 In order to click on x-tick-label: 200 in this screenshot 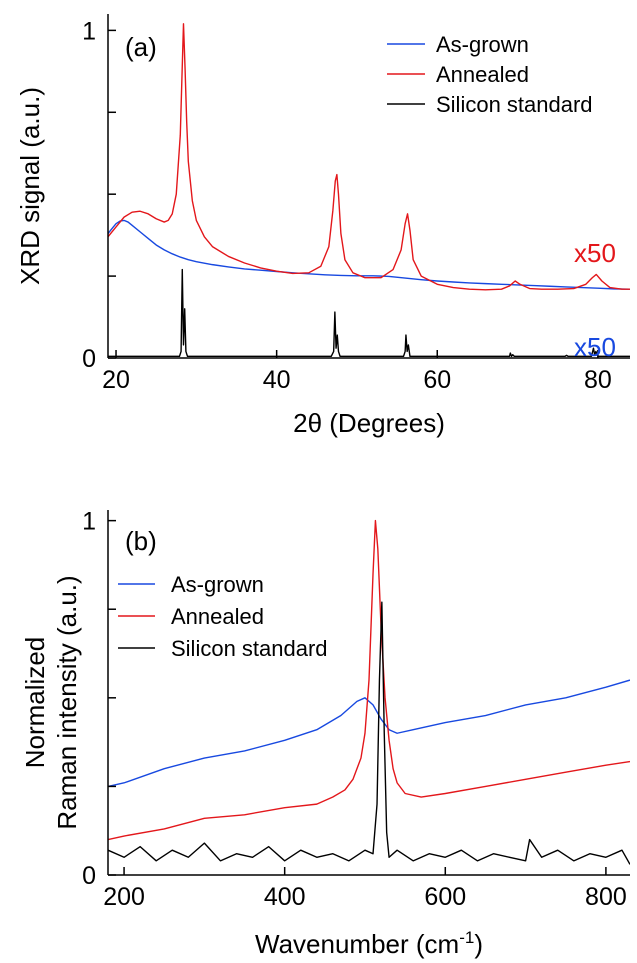, I will do `click(124, 897)`.